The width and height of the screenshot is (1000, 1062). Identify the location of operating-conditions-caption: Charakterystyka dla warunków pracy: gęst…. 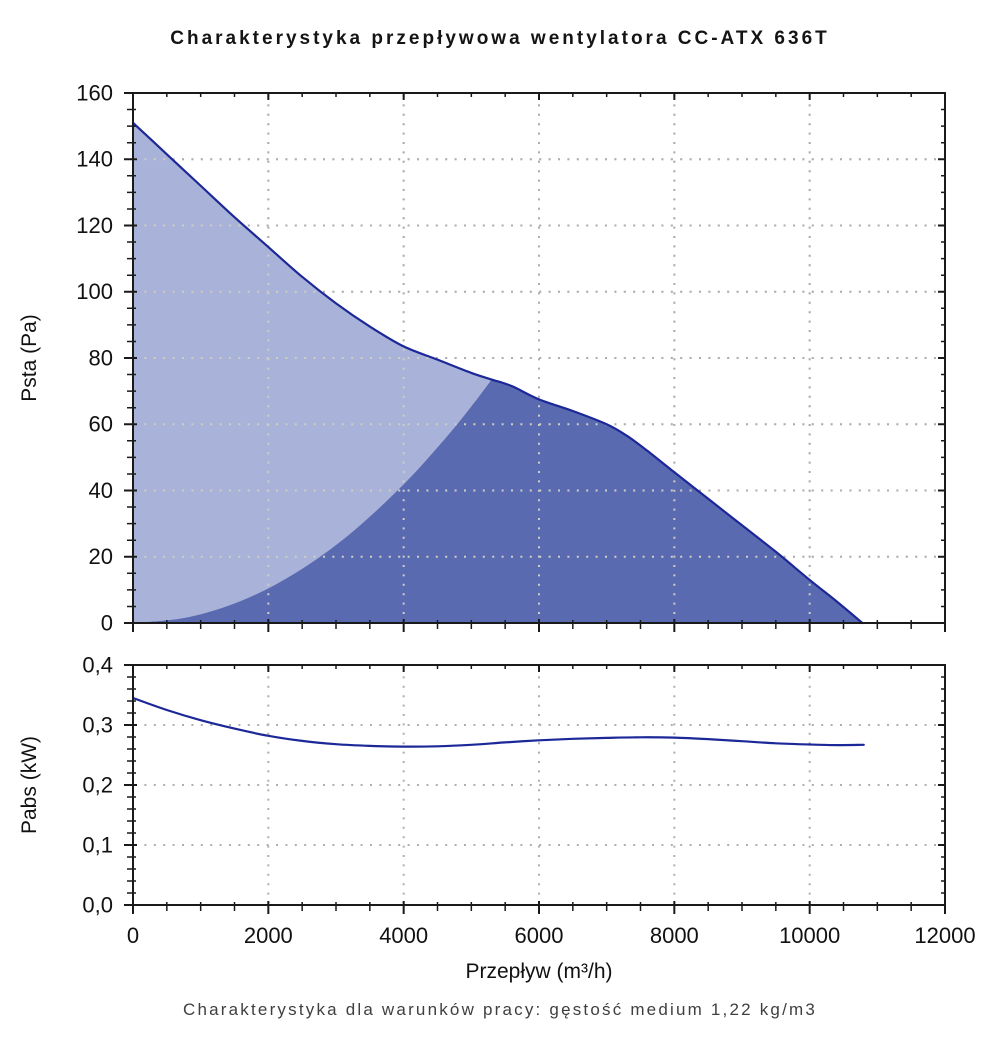
(500, 1009).